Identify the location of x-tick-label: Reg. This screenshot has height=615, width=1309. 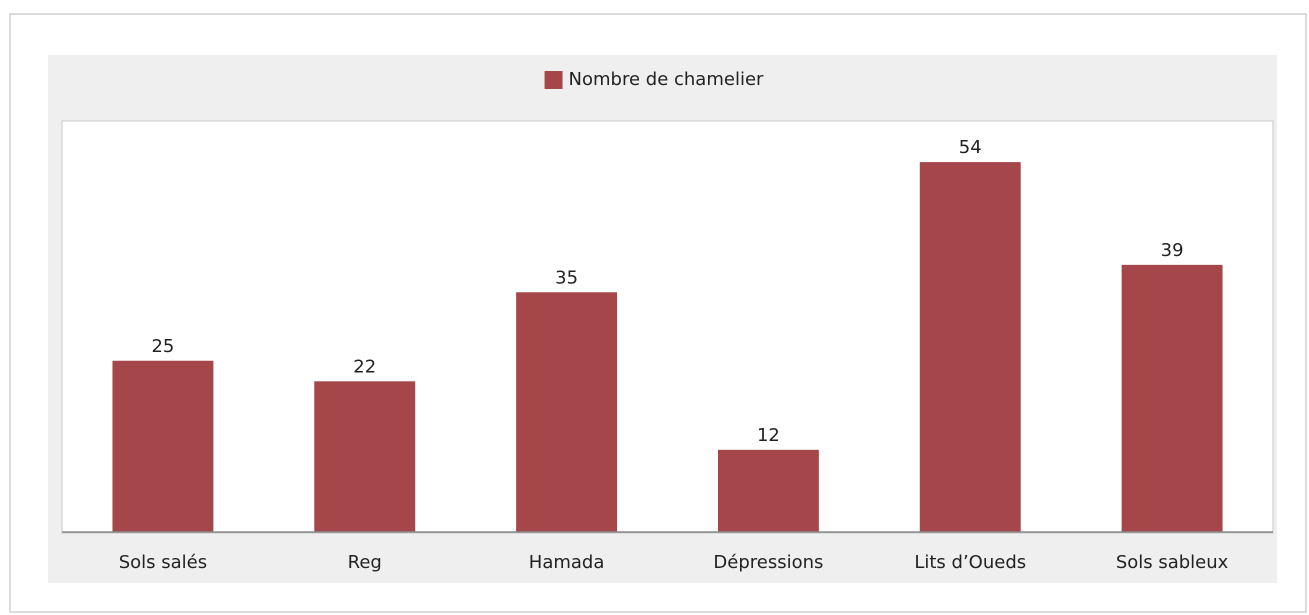
(365, 562).